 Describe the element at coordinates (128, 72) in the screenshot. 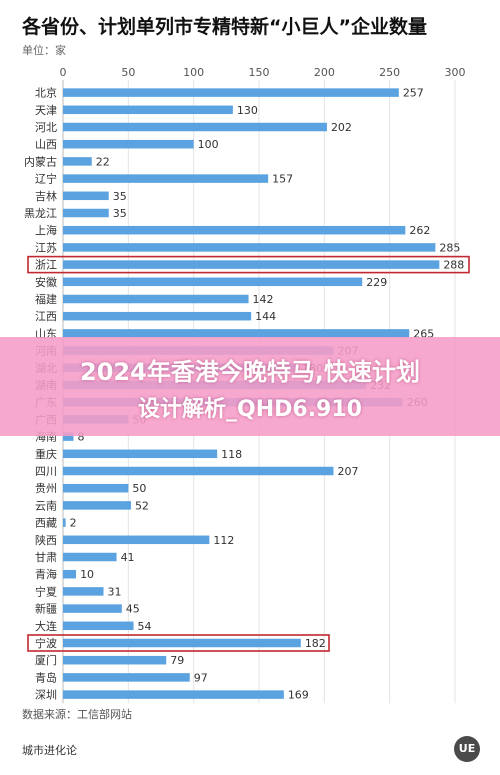

I see `x-tick-label: 50` at that location.